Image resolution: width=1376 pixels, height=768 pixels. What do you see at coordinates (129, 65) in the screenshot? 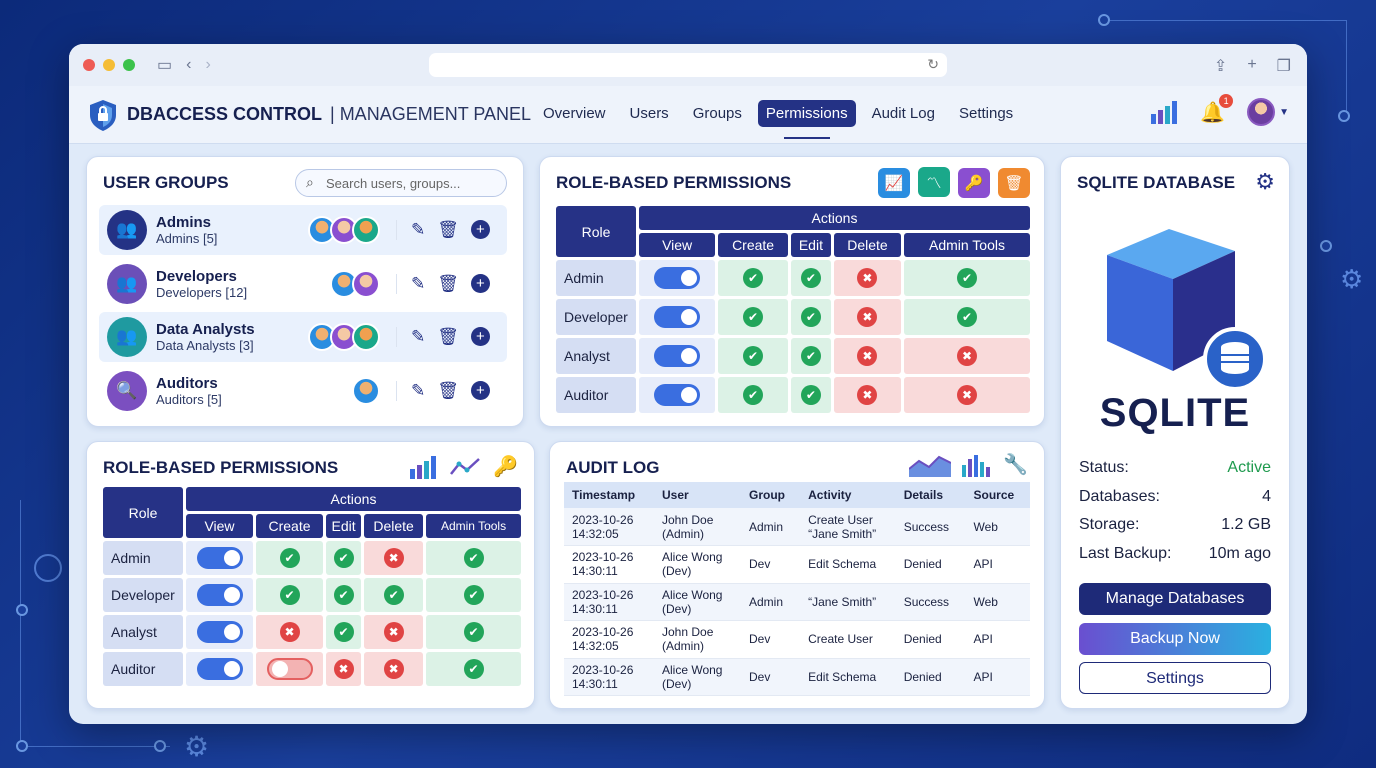
I see `maximize-window-button` at bounding box center [129, 65].